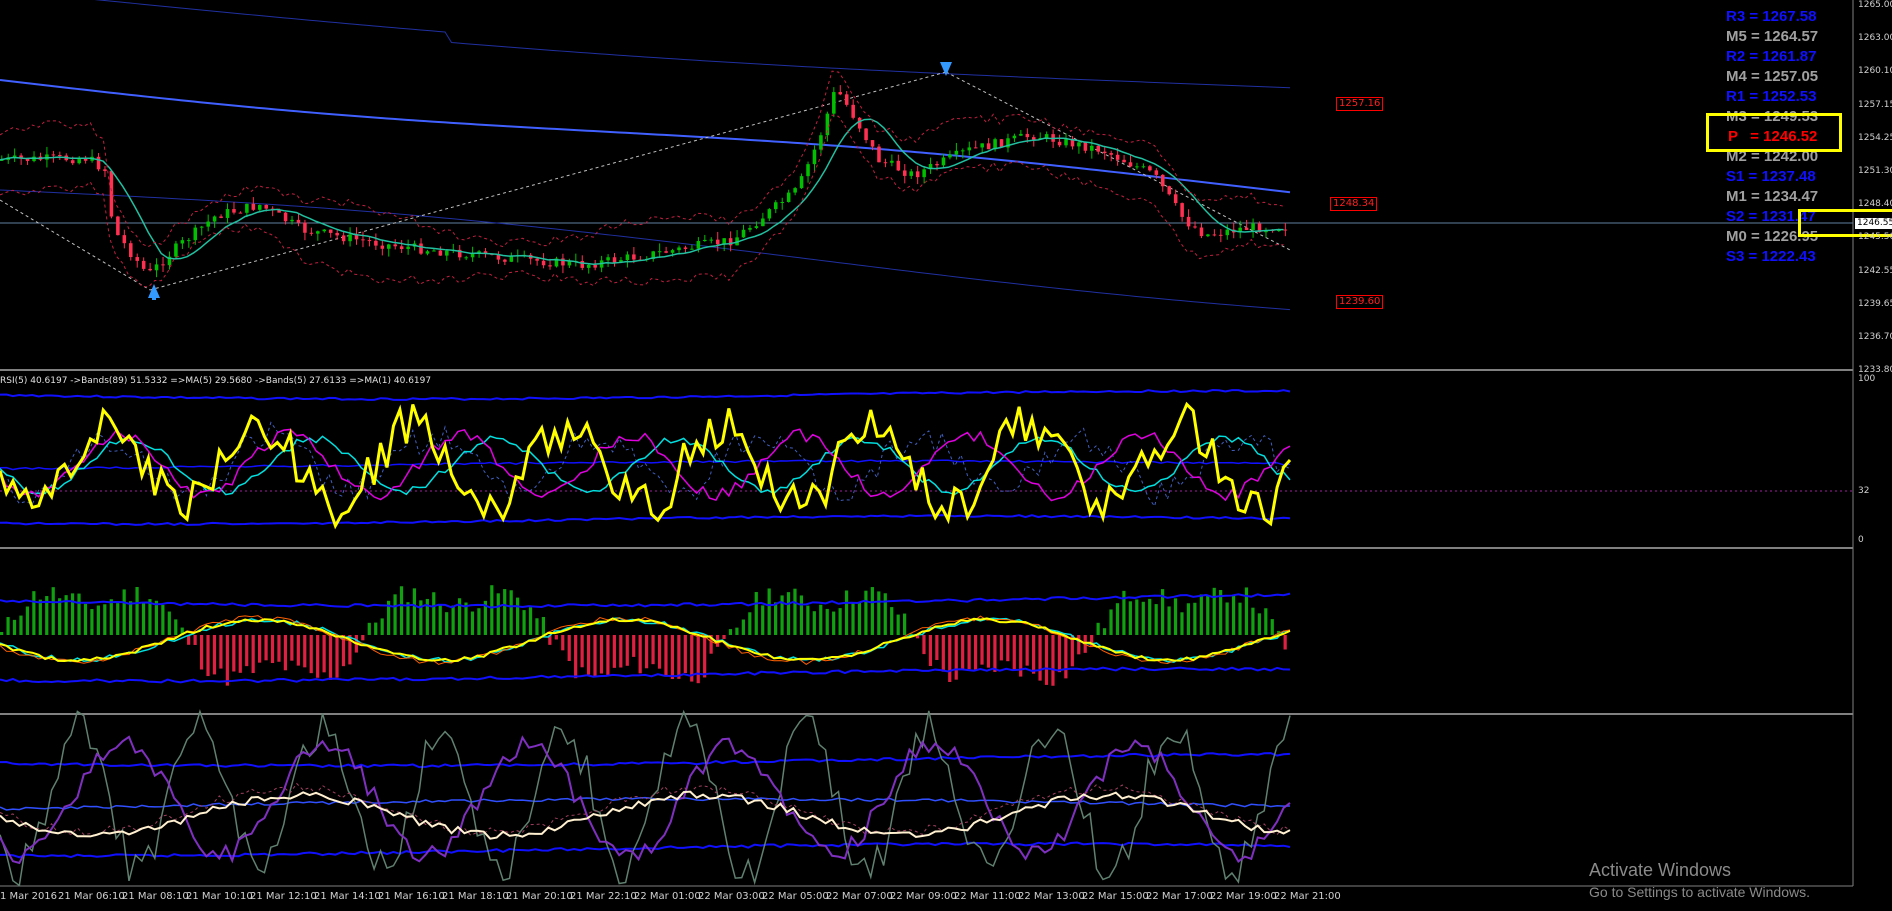  I want to click on price-highlight-box, so click(1845, 223).